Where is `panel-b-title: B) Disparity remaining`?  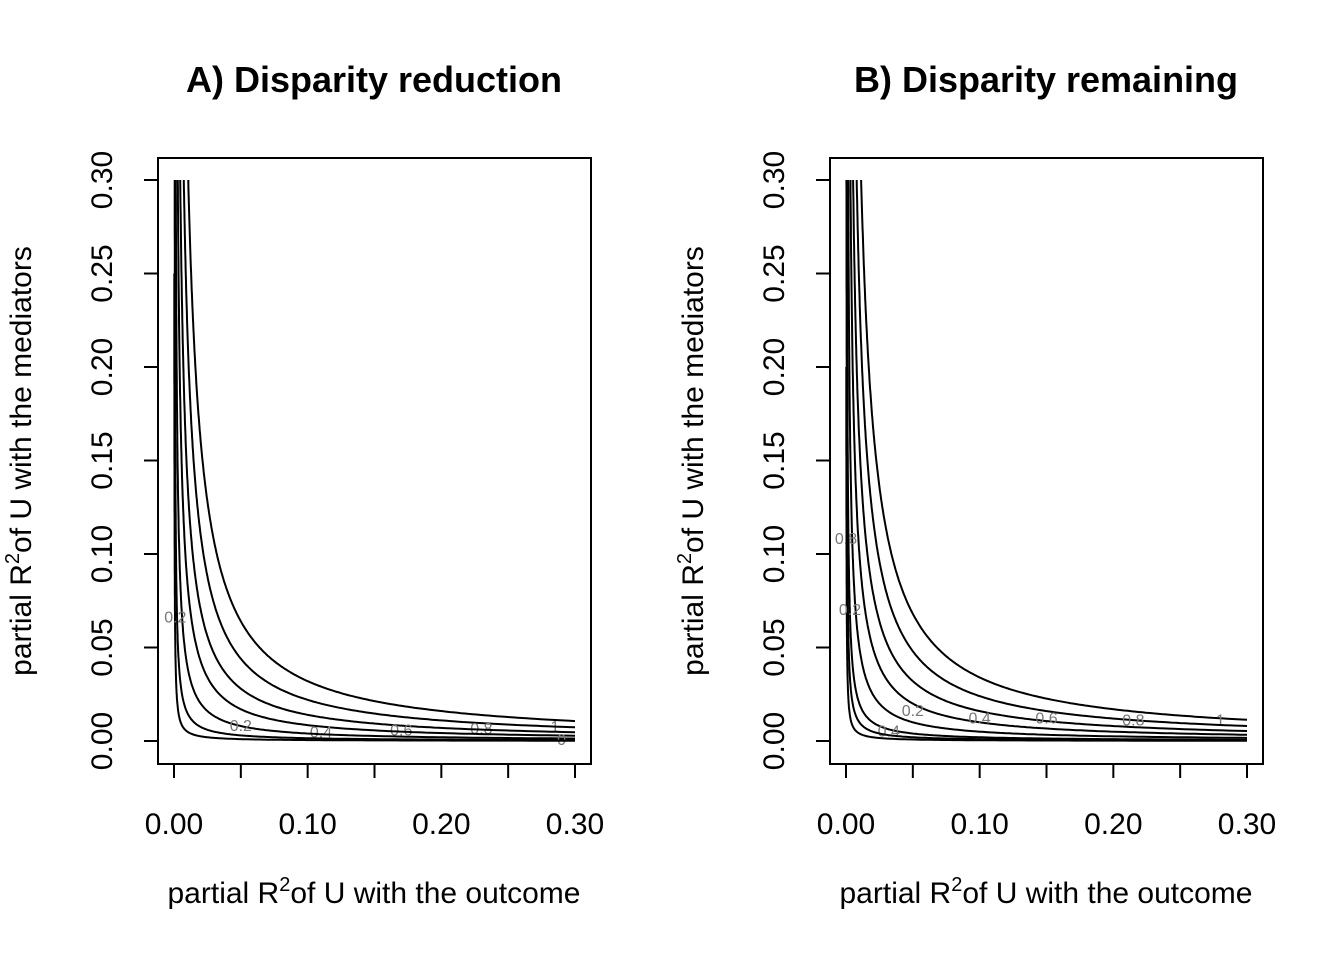
panel-b-title: B) Disparity remaining is located at coordinates (1046, 79).